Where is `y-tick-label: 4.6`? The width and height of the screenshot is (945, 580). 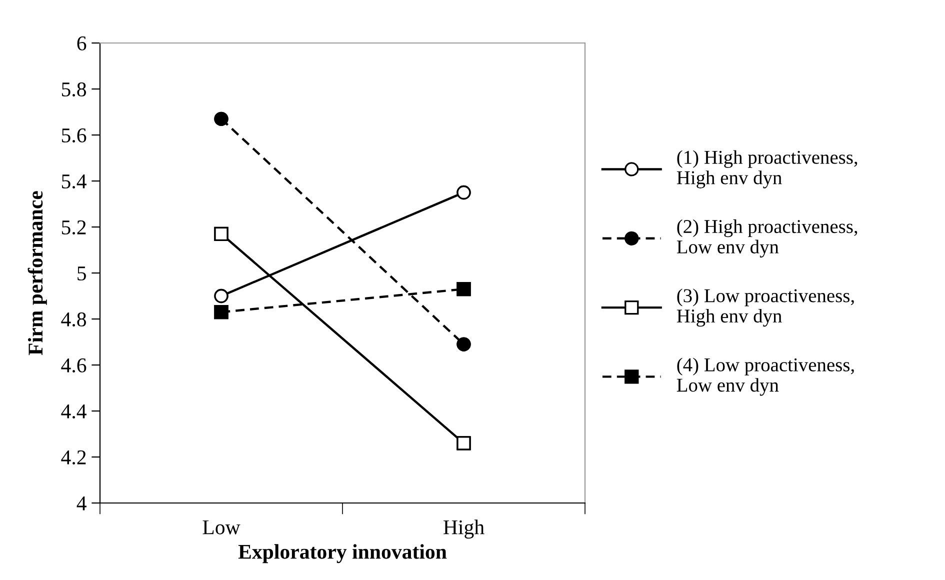 y-tick-label: 4.6 is located at coordinates (73, 365).